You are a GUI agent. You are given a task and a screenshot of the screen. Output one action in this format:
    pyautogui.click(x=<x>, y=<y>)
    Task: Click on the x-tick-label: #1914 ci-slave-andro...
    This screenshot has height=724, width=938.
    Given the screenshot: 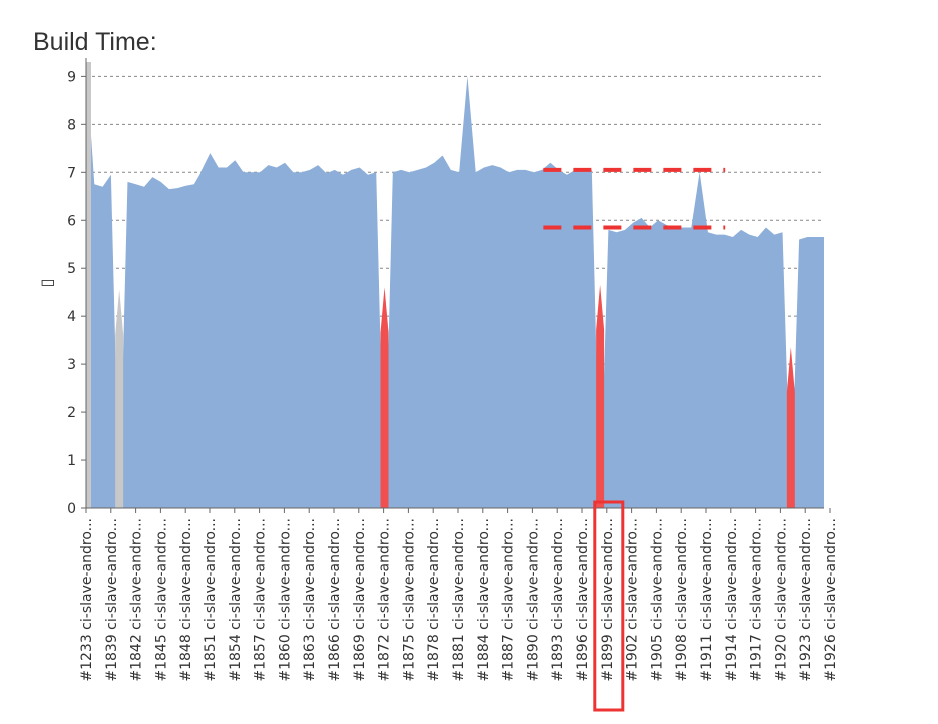 What is the action you would take?
    pyautogui.click(x=732, y=600)
    